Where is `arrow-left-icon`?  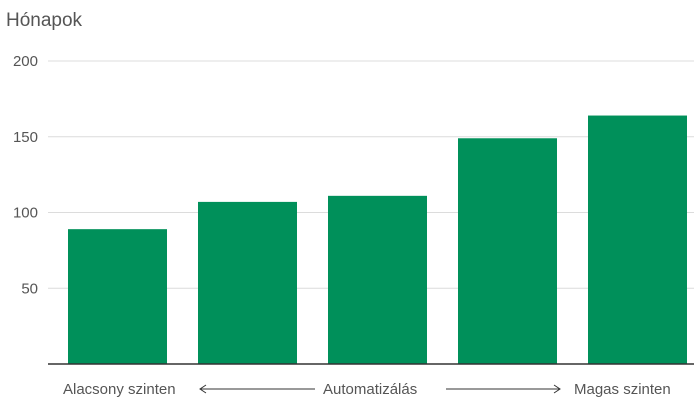 arrow-left-icon is located at coordinates (257, 389).